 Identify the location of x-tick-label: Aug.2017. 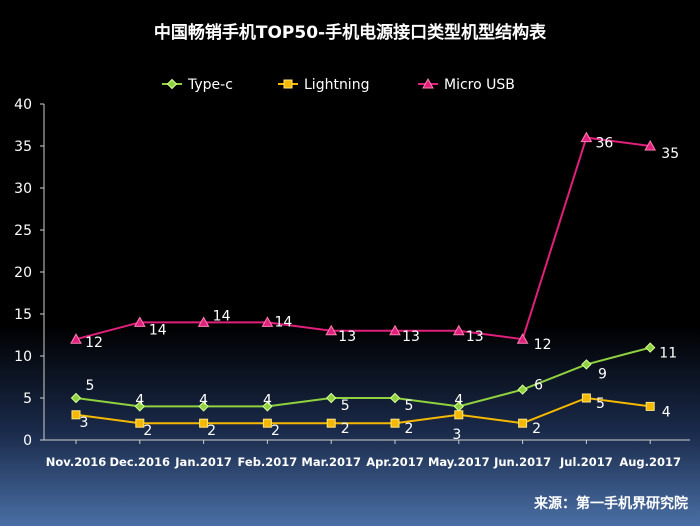
(650, 462).